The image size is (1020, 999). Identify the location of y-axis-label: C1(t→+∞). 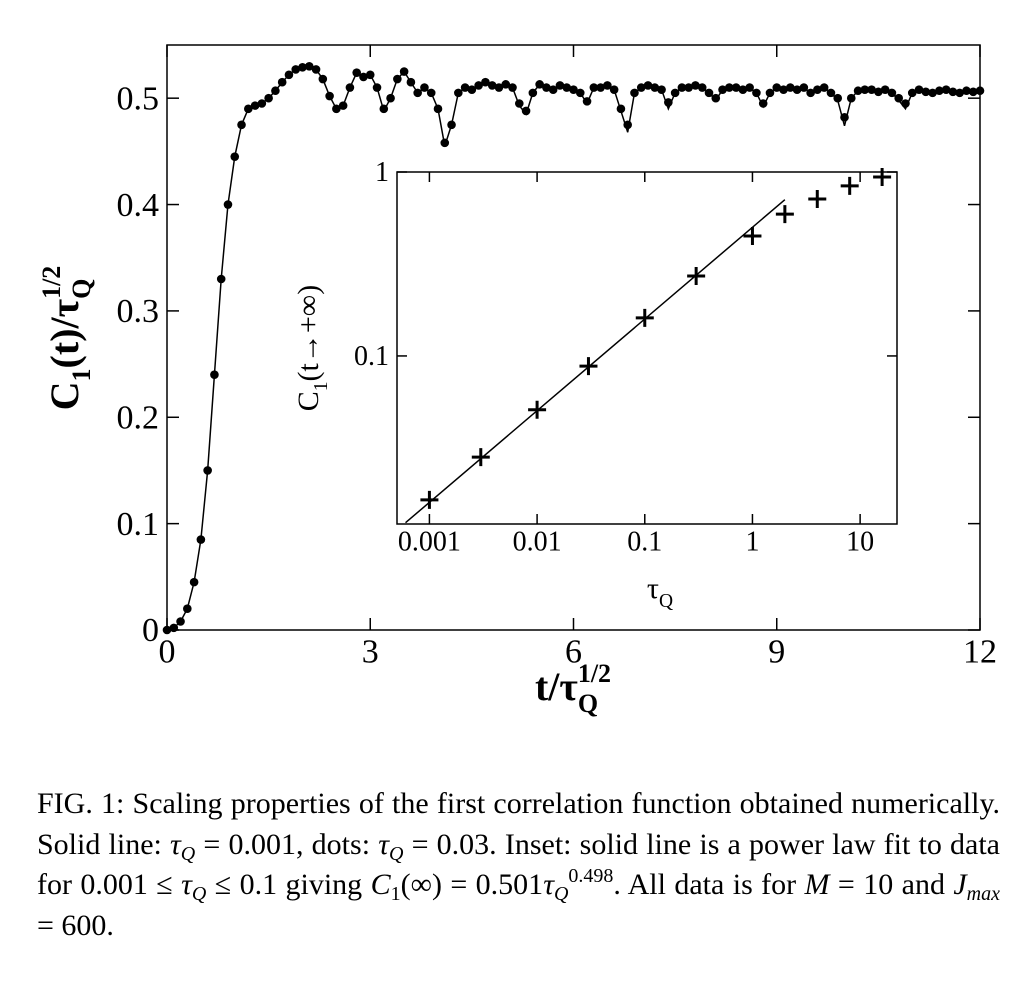
(312, 348).